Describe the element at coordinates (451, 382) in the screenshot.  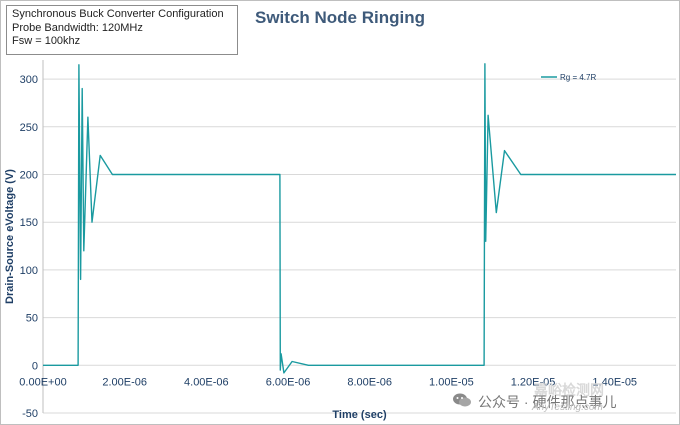
I see `x-tick-label: 1.00E-05` at that location.